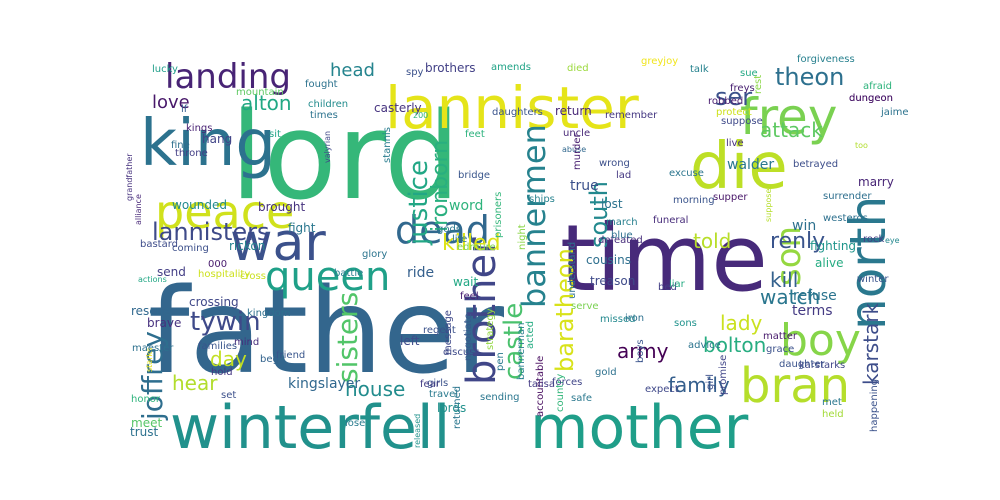 The width and height of the screenshot is (1000, 500). What do you see at coordinates (217, 264) in the screenshot?
I see `word-000: 000` at bounding box center [217, 264].